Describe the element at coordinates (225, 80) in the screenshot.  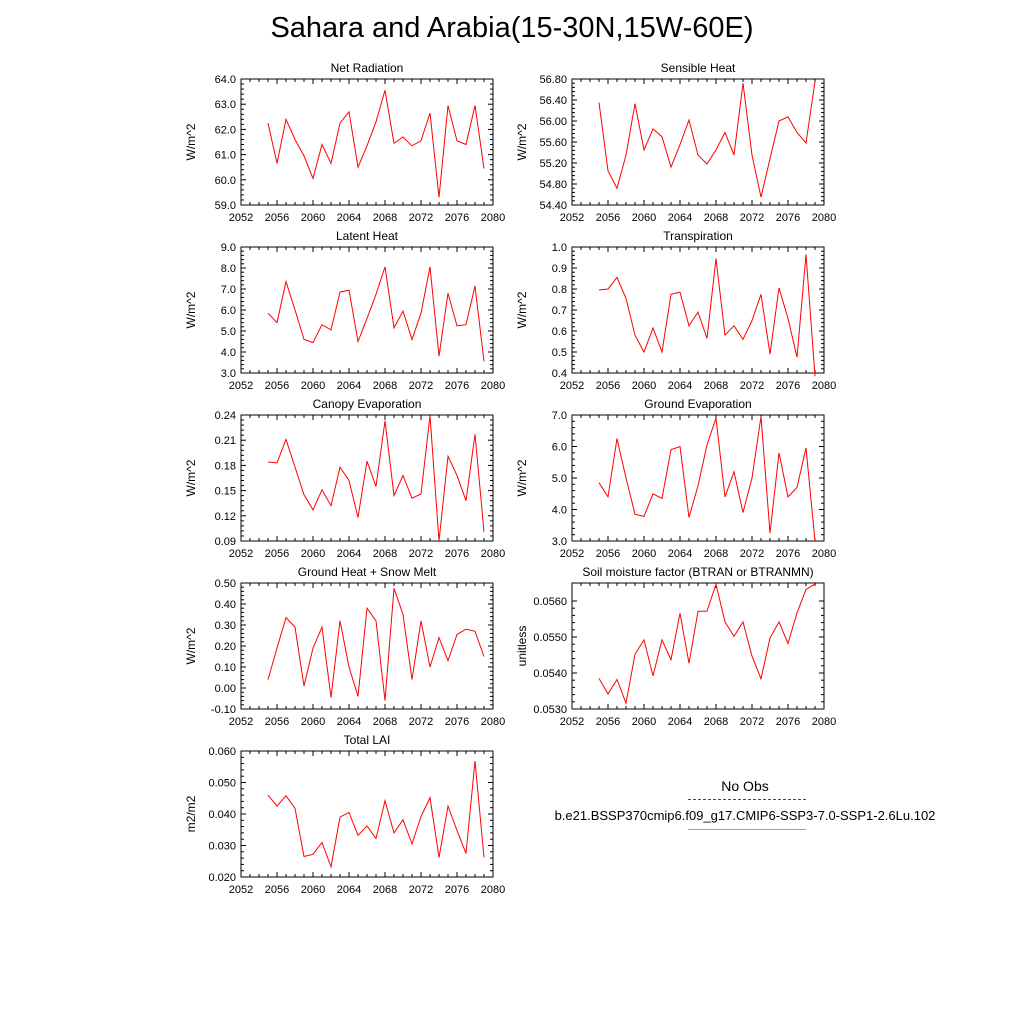
I see `y-tick-label: 64.0` at that location.